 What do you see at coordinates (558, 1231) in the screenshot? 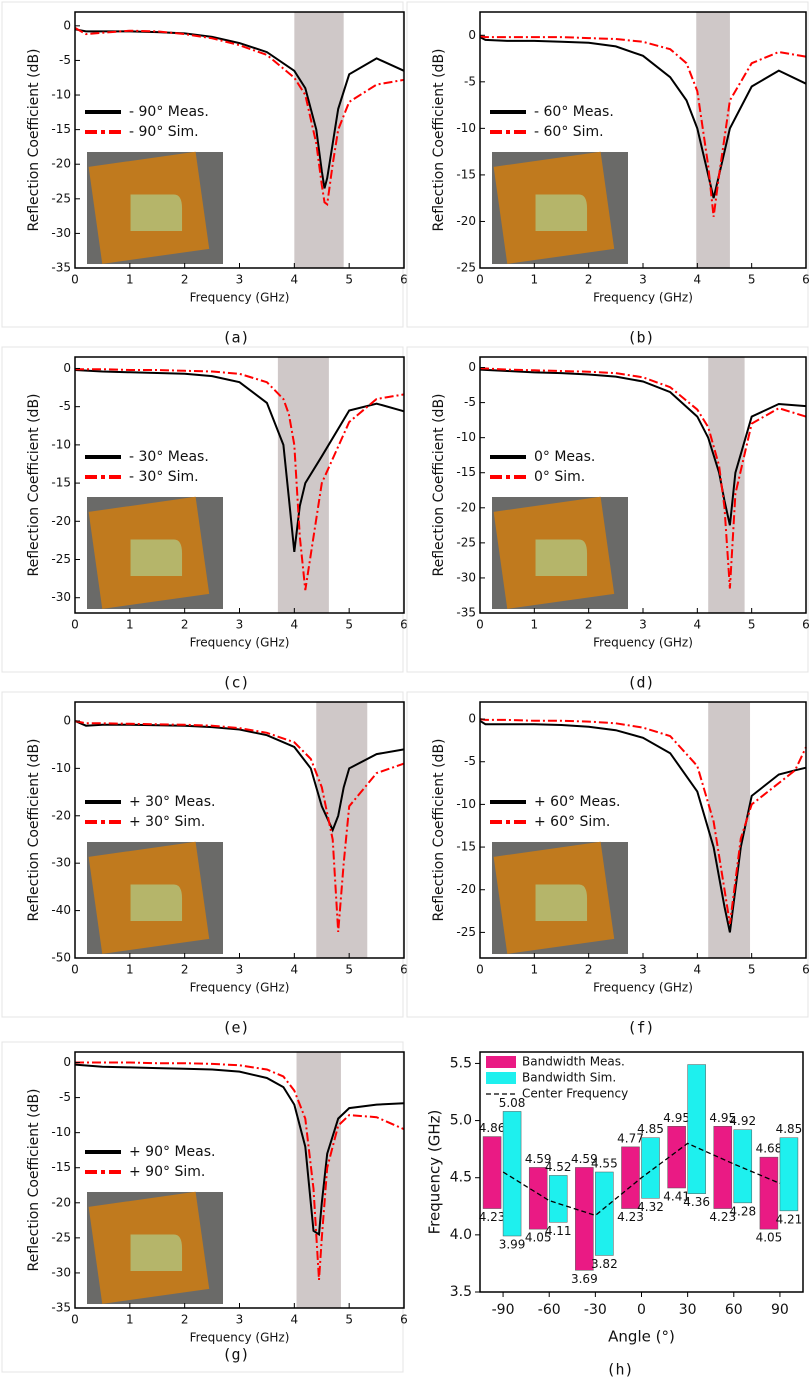
I see `value-label: 4.11` at bounding box center [558, 1231].